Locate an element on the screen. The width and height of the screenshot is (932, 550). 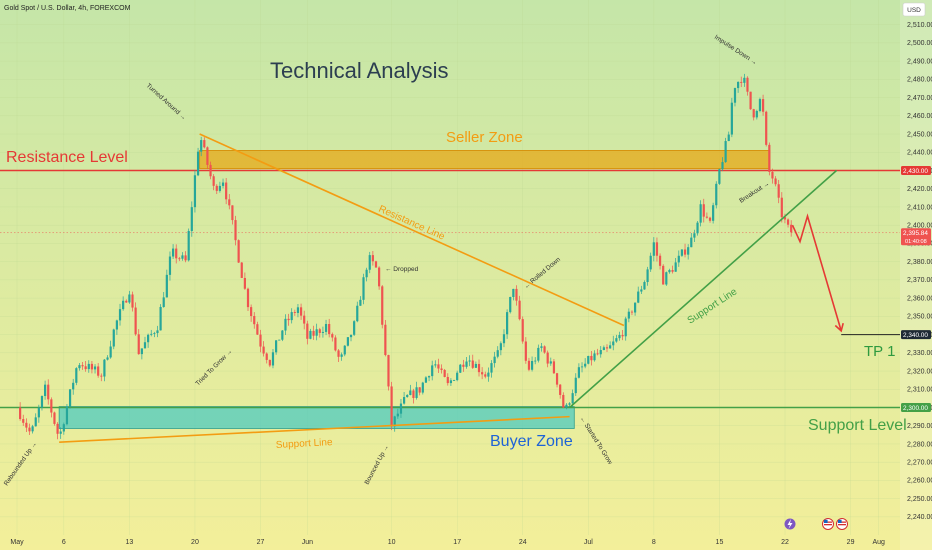
x-tick-label: 8 is located at coordinates (654, 542).